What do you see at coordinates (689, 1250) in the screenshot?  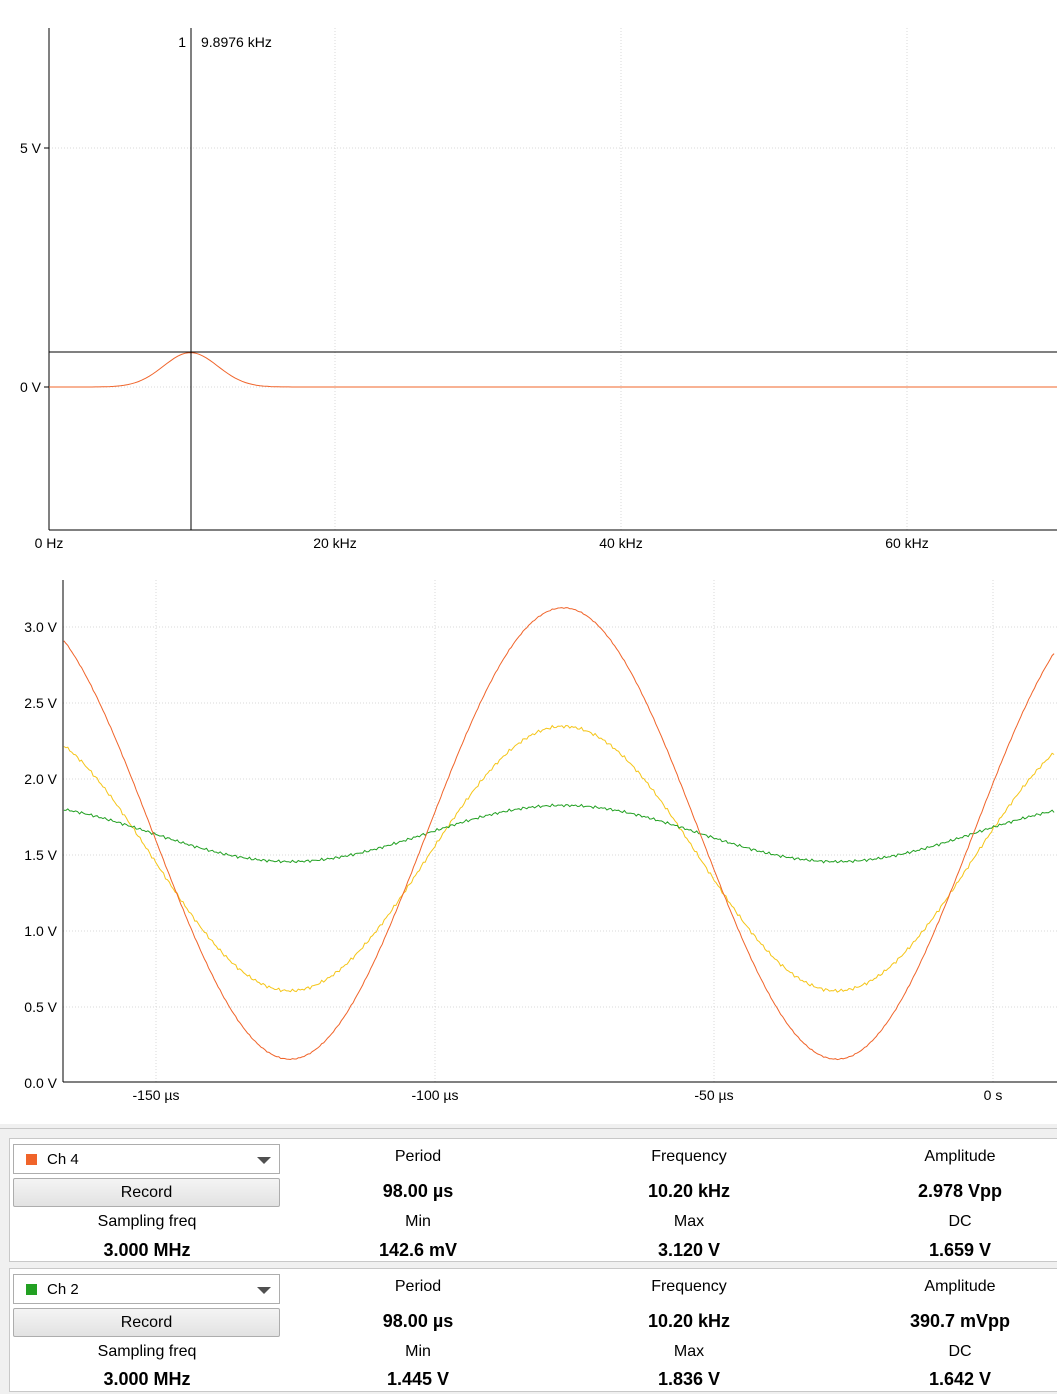 I see `max-value: 3.120 V` at bounding box center [689, 1250].